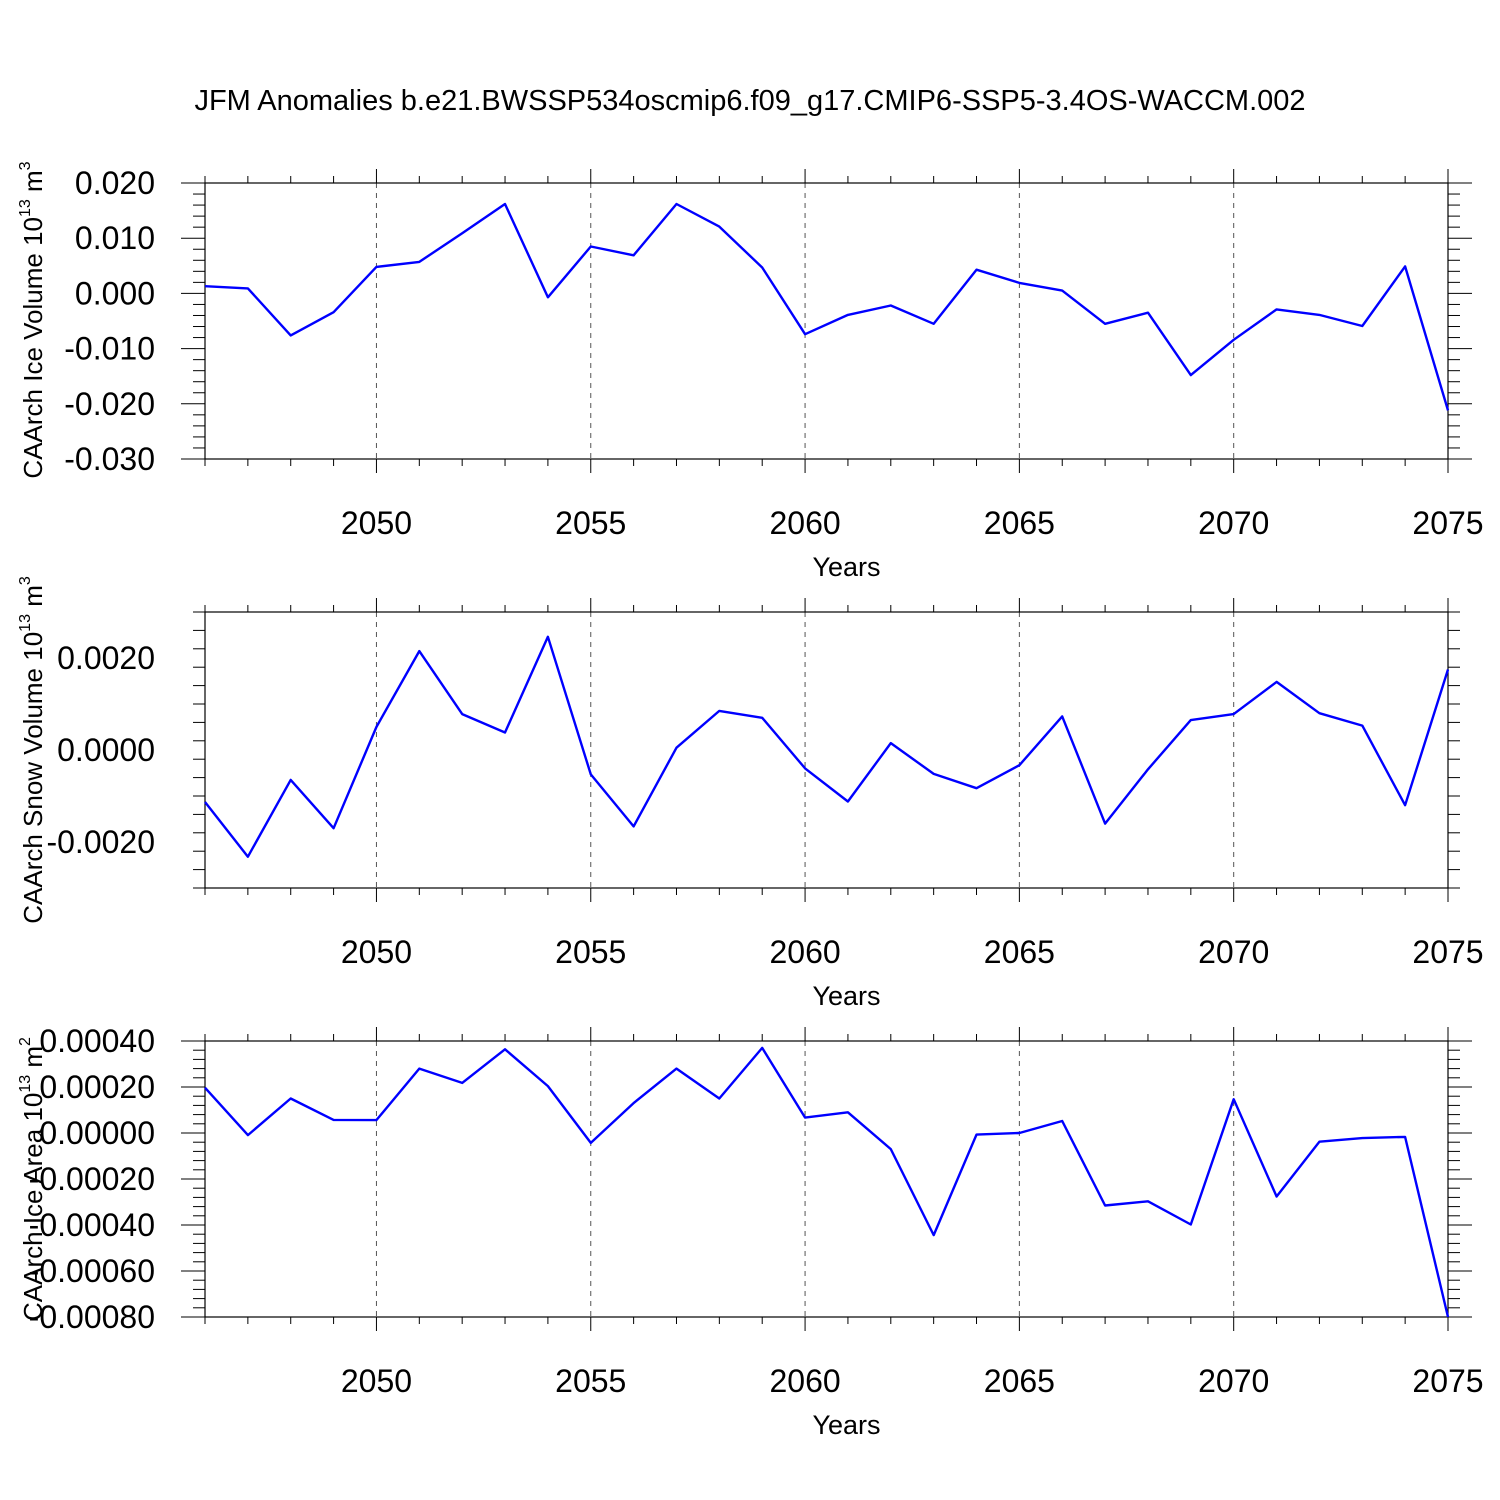  I want to click on y-tick-label: 0.020, so click(115, 183).